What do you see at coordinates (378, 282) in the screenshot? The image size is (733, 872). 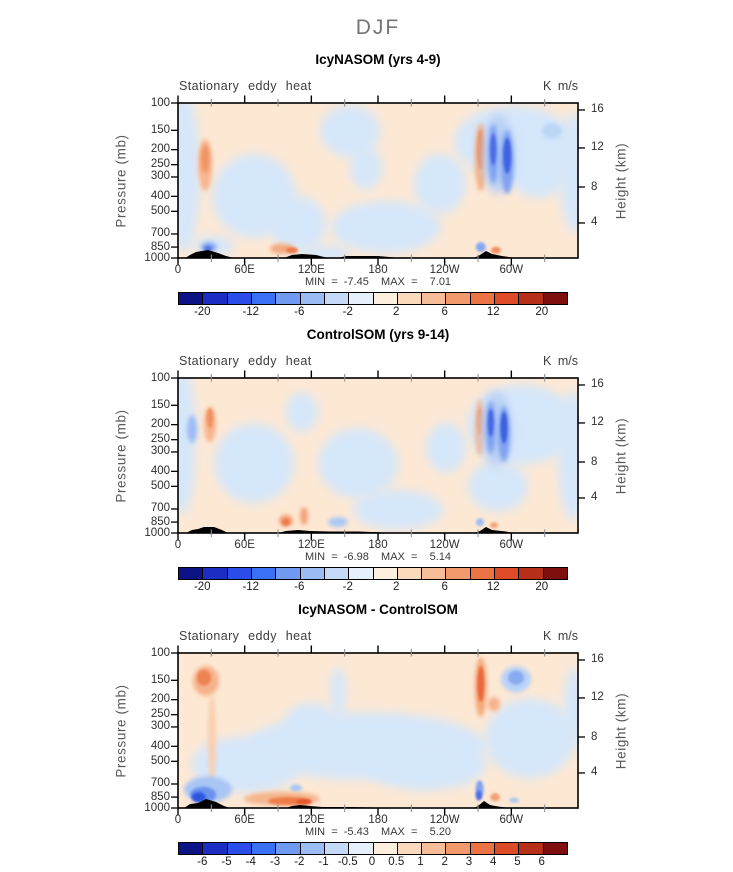 I see `min-max-stats: MIN = -7.45 MAX = 7.01` at bounding box center [378, 282].